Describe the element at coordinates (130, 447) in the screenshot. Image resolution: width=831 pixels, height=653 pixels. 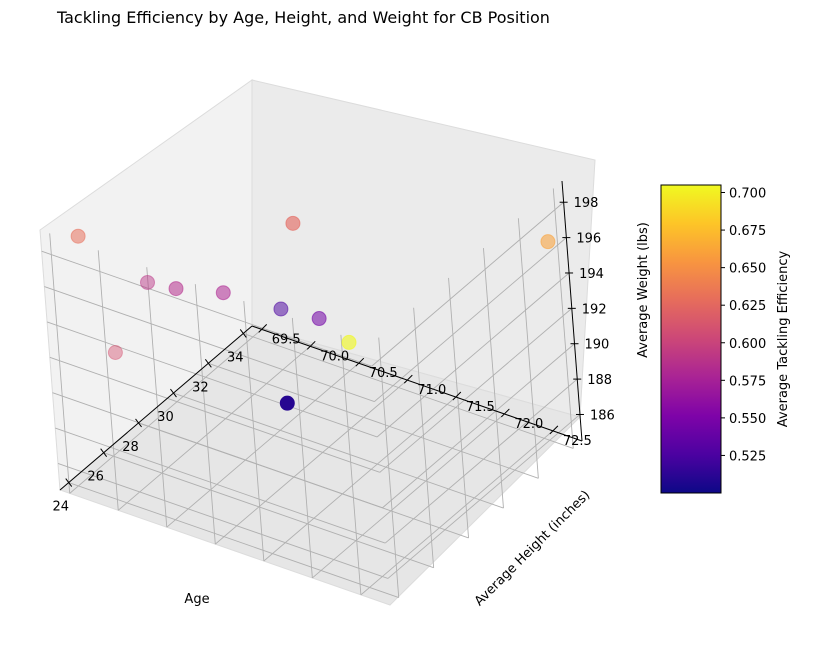
I see `x-tick-label: 28` at that location.